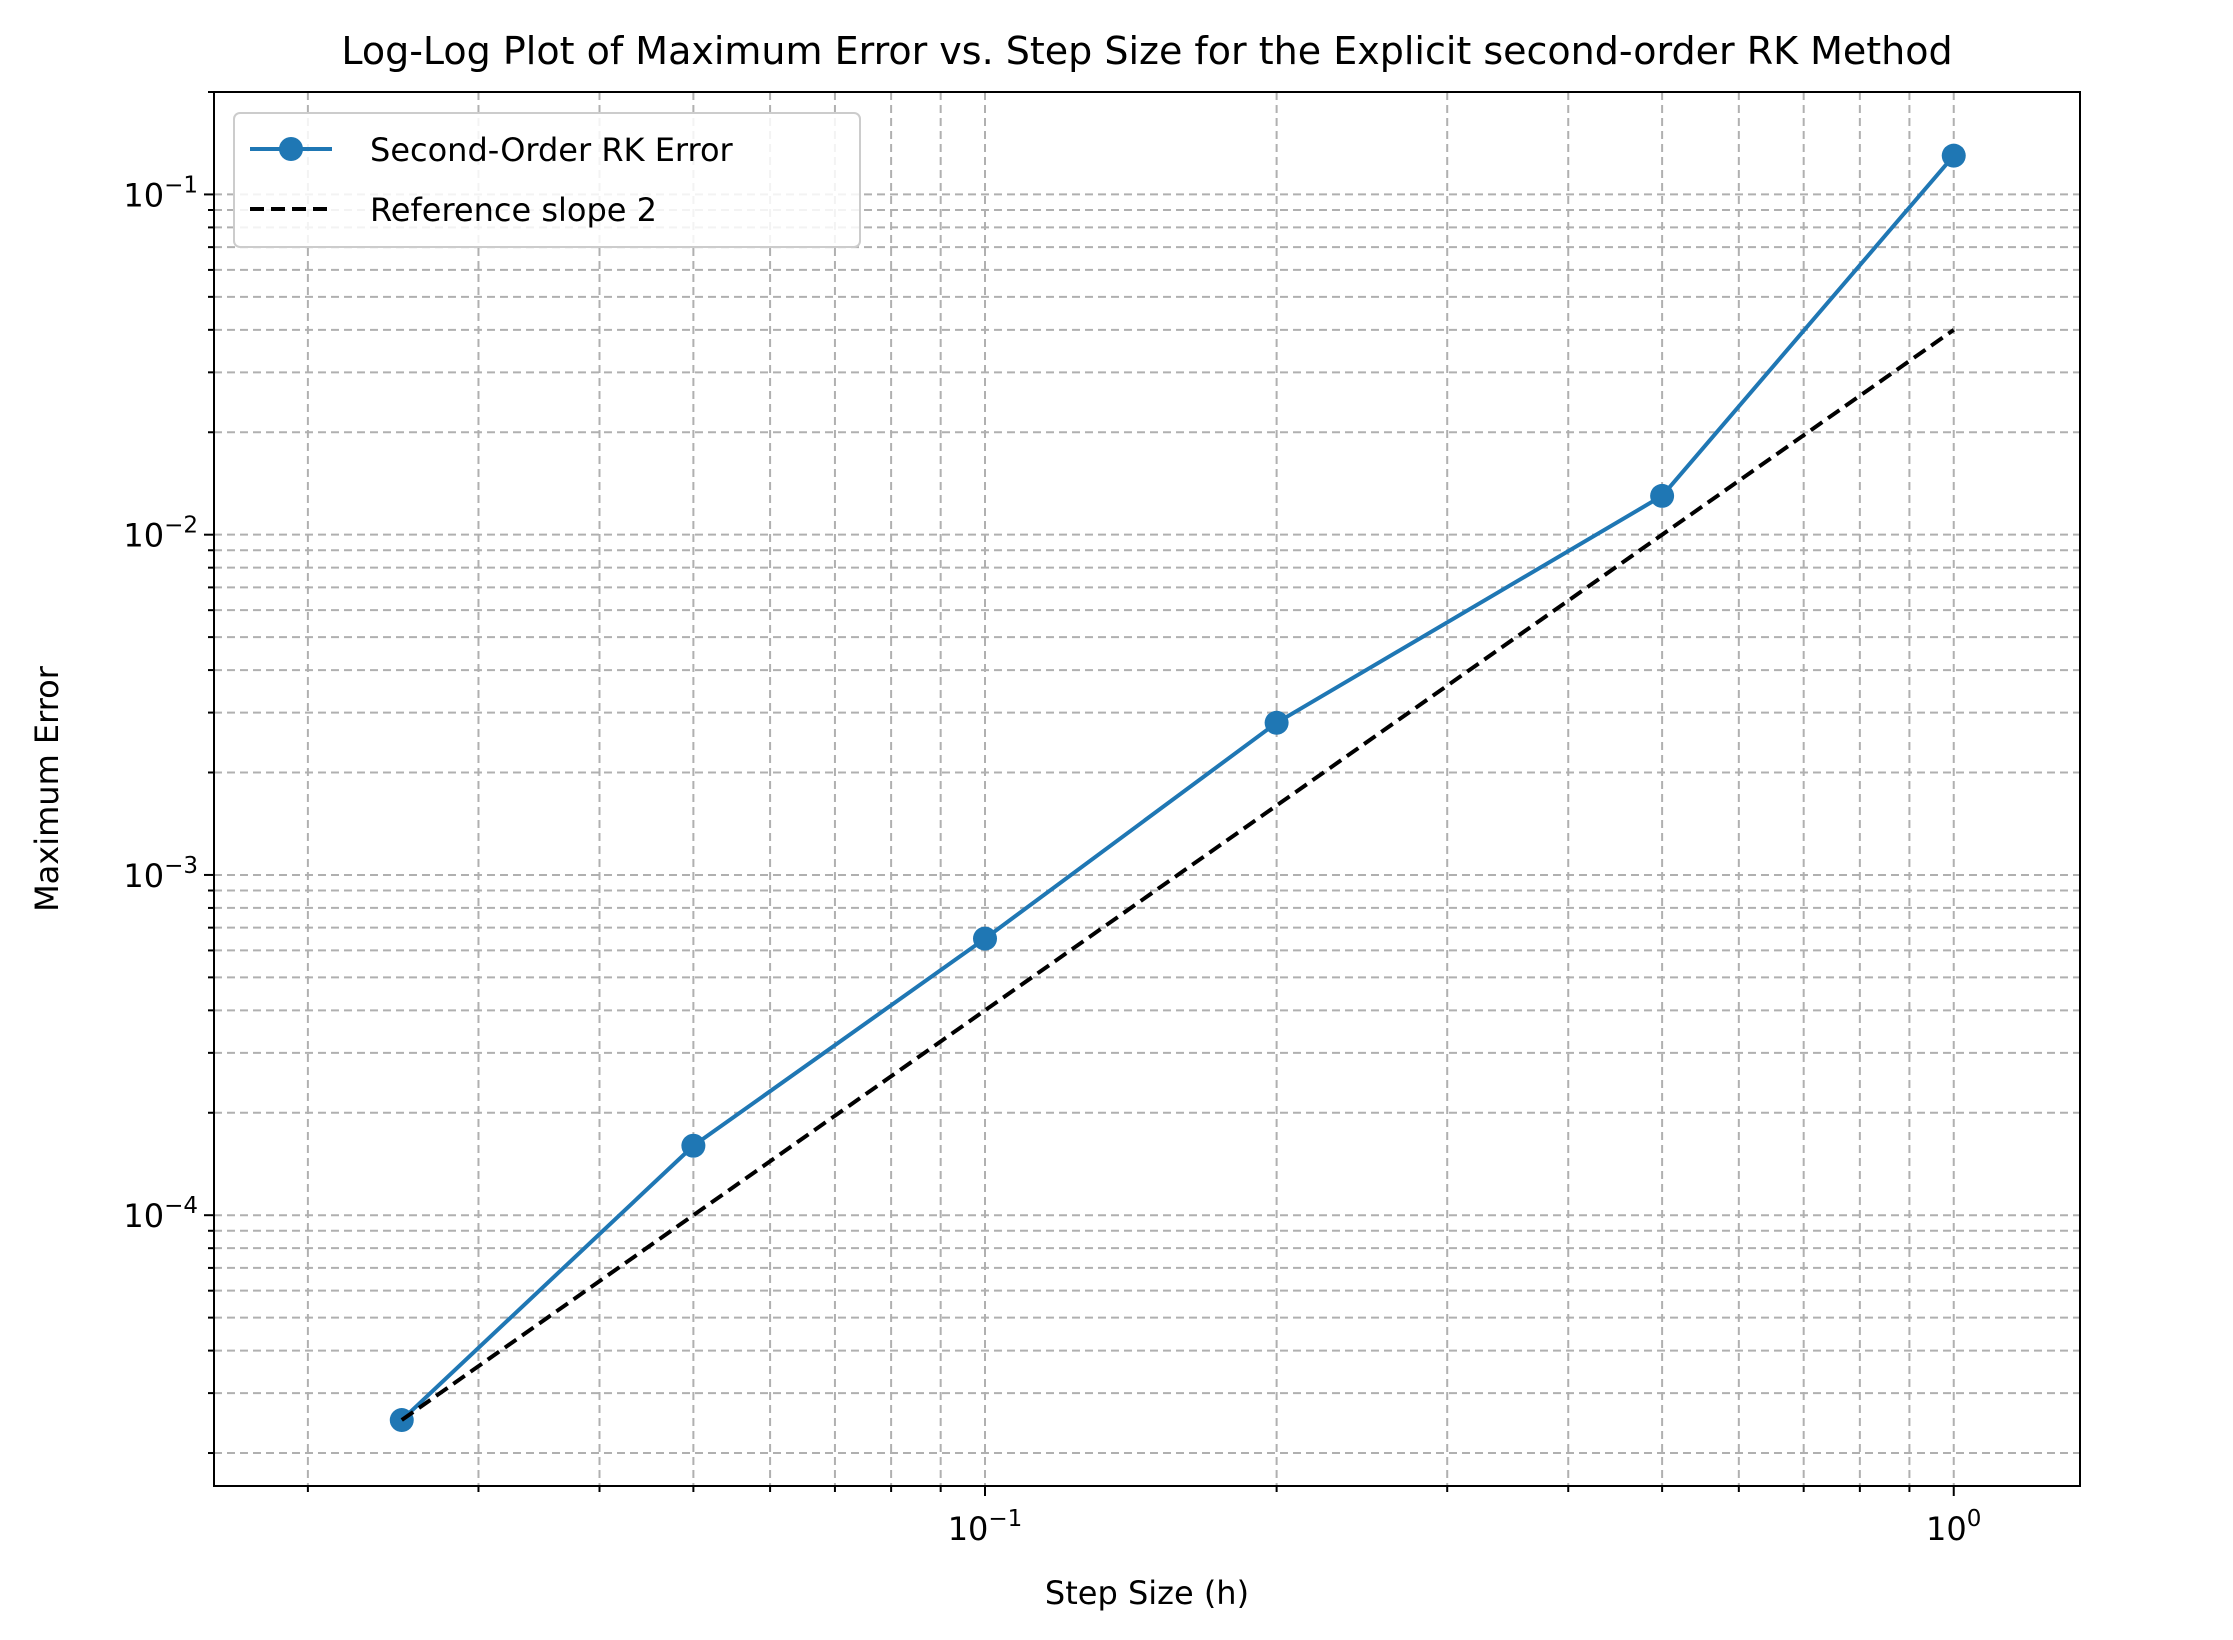 The image size is (2233, 1640). Describe the element at coordinates (1147, 1593) in the screenshot. I see `x-axis-label: Step Size (h)` at that location.